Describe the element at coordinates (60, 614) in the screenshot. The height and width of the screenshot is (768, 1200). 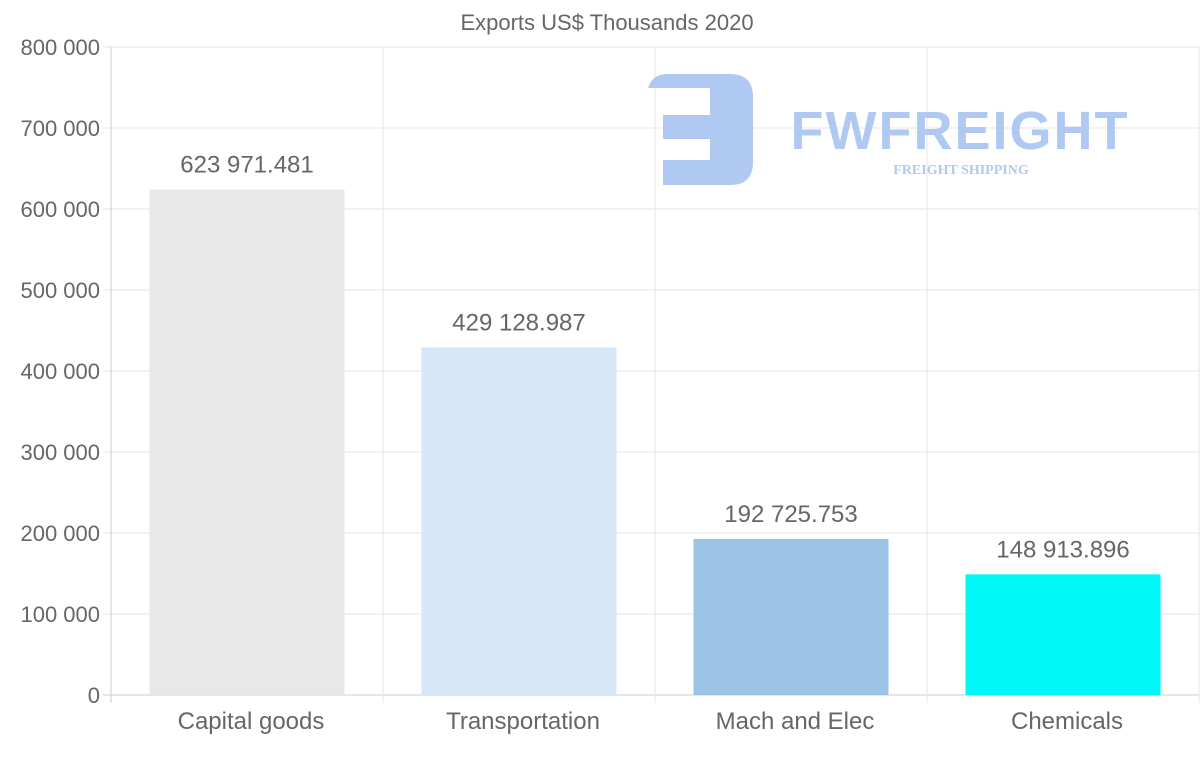
I see `y-tick-label: 100 000` at that location.